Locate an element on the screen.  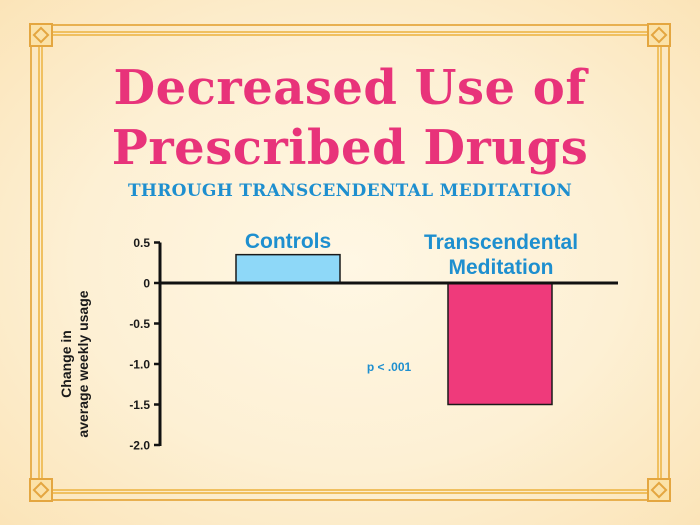
chart-subtitle: THROUGH TRANSCENDENTAL MEDITATION is located at coordinates (350, 191).